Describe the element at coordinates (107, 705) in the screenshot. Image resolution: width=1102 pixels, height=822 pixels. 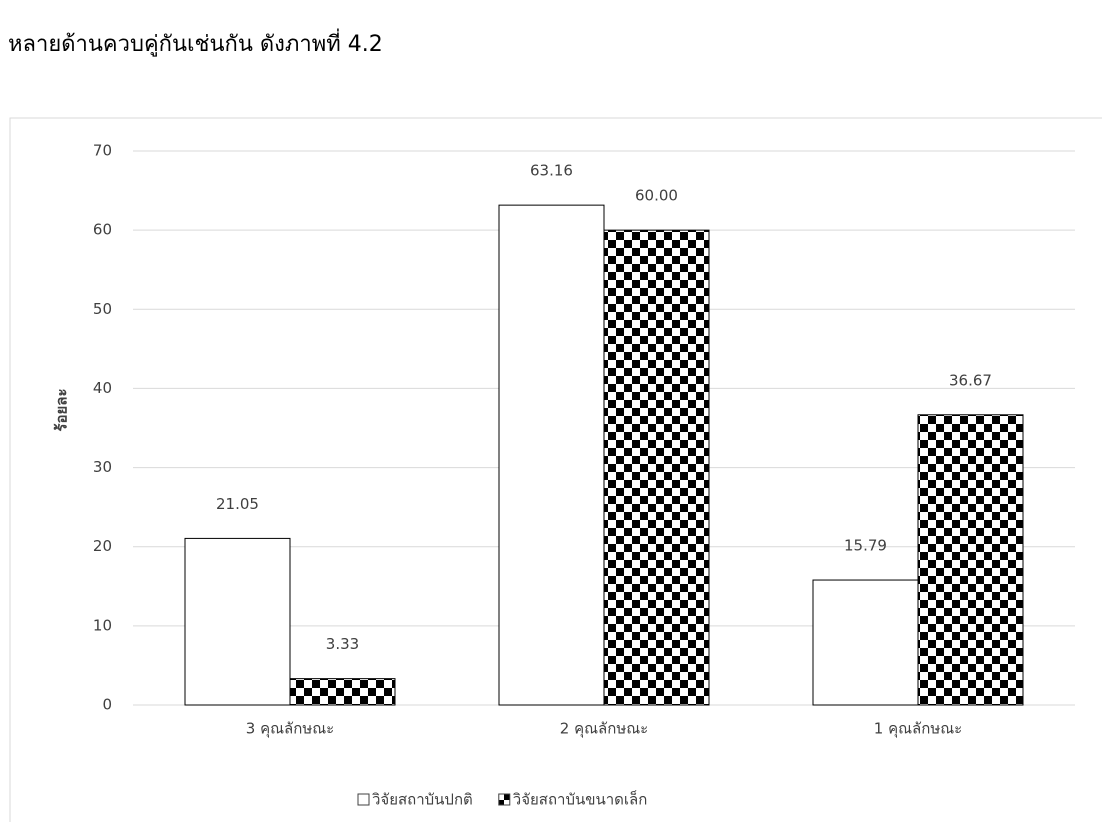
I see `y-tick-label: 0` at that location.